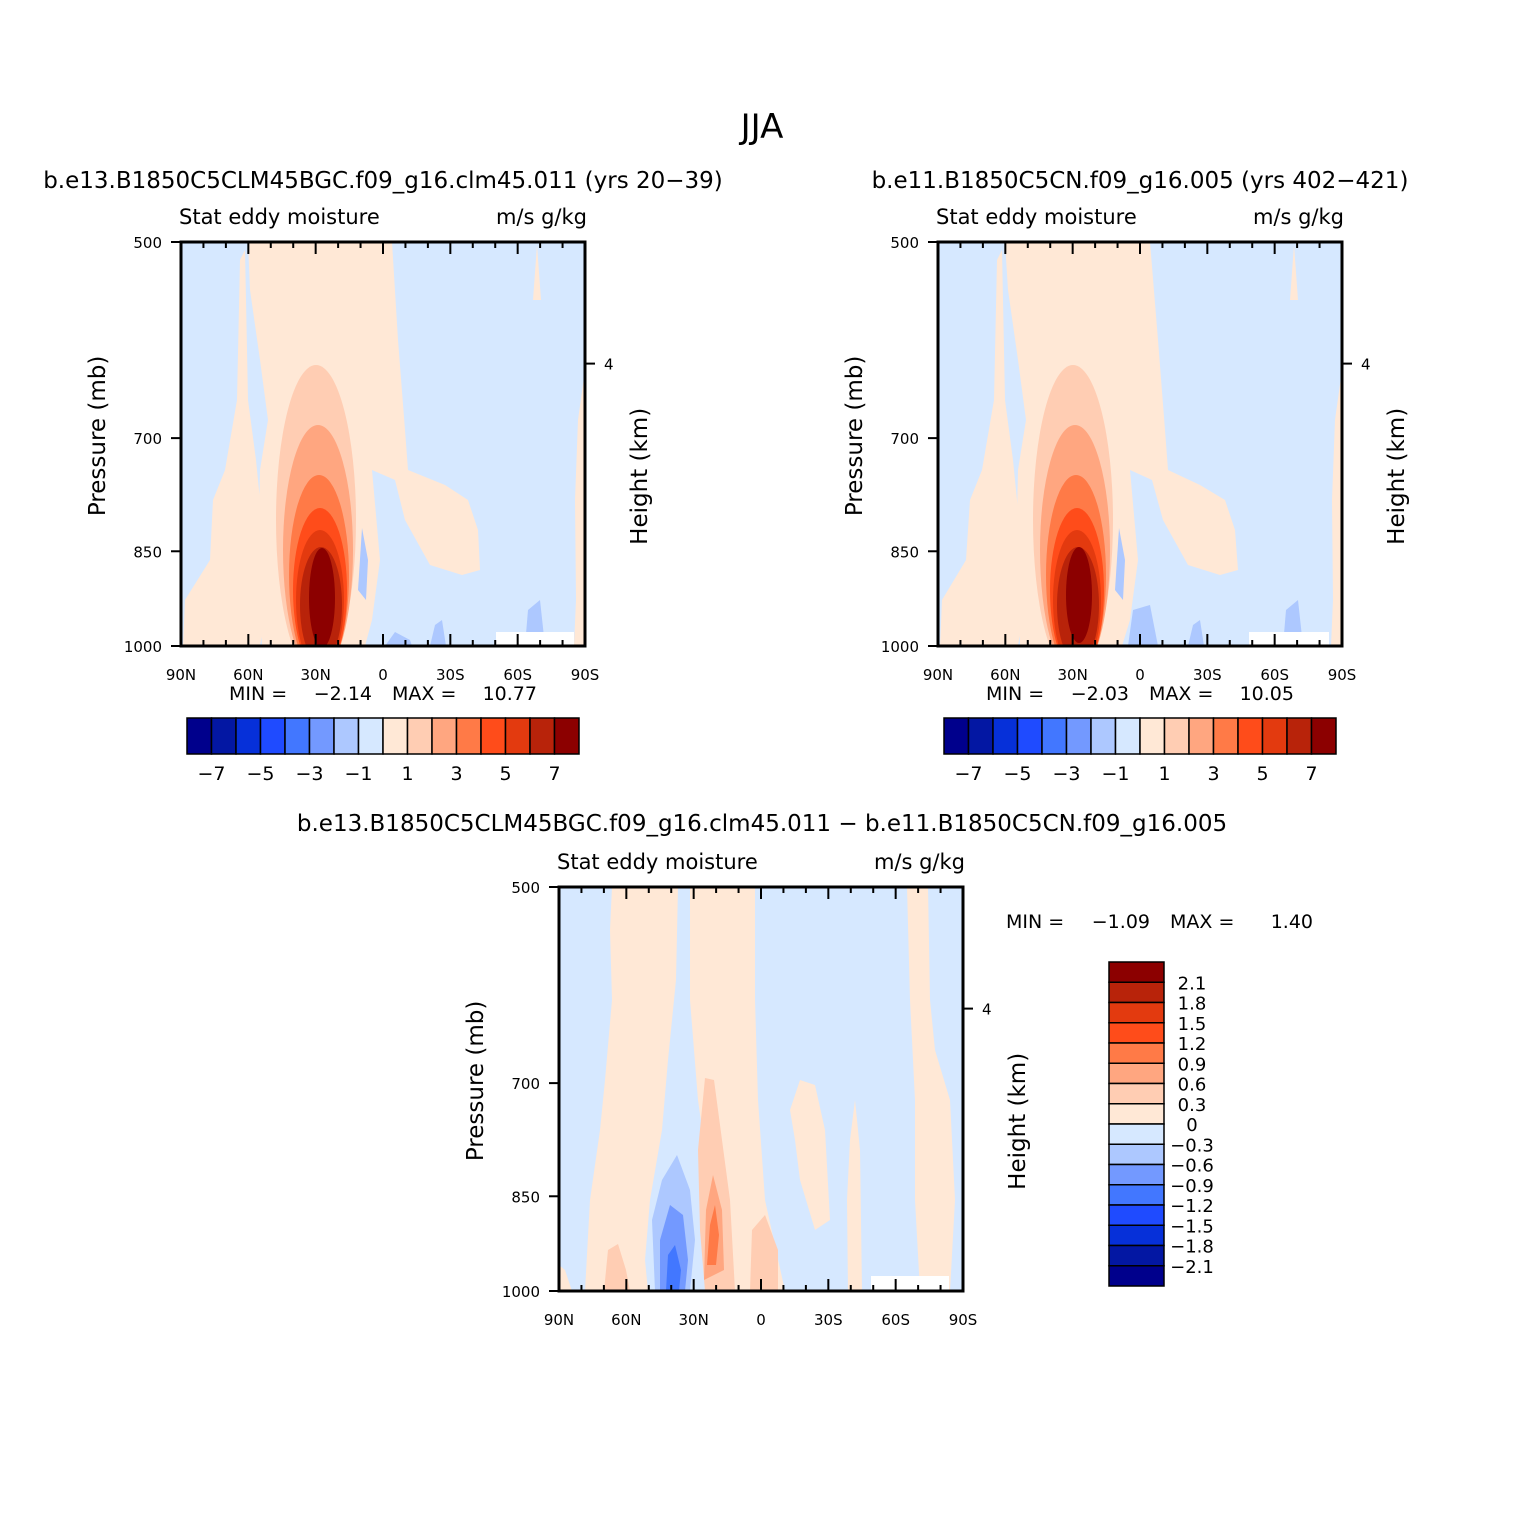  What do you see at coordinates (1005, 675) in the screenshot?
I see `x-tick-label: 60N` at bounding box center [1005, 675].